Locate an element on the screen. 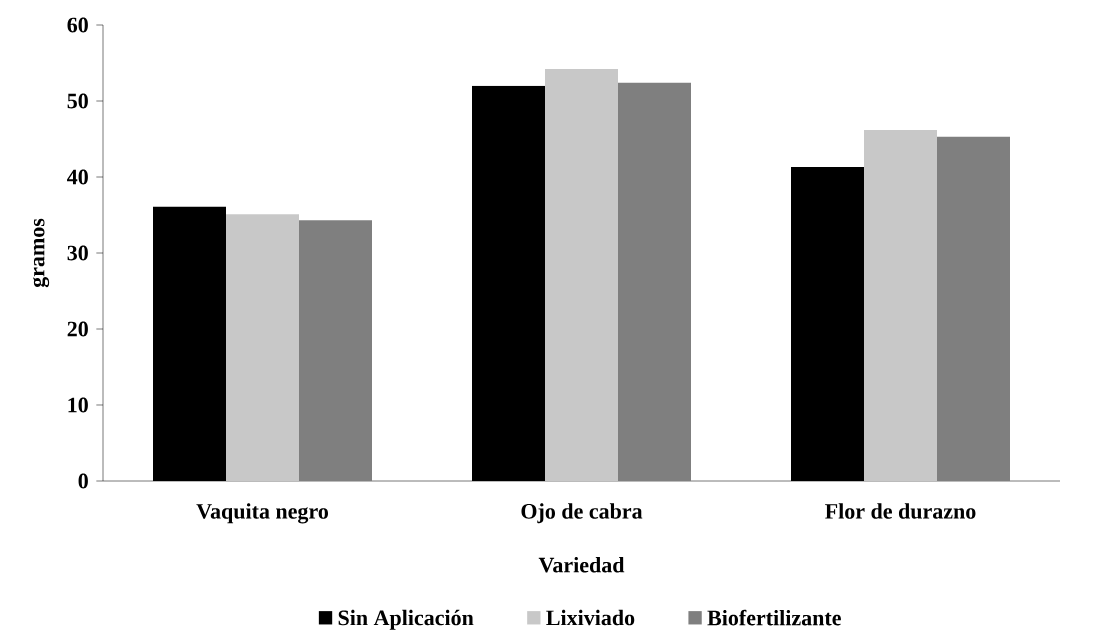  legend-label: Lixiviado is located at coordinates (590, 617).